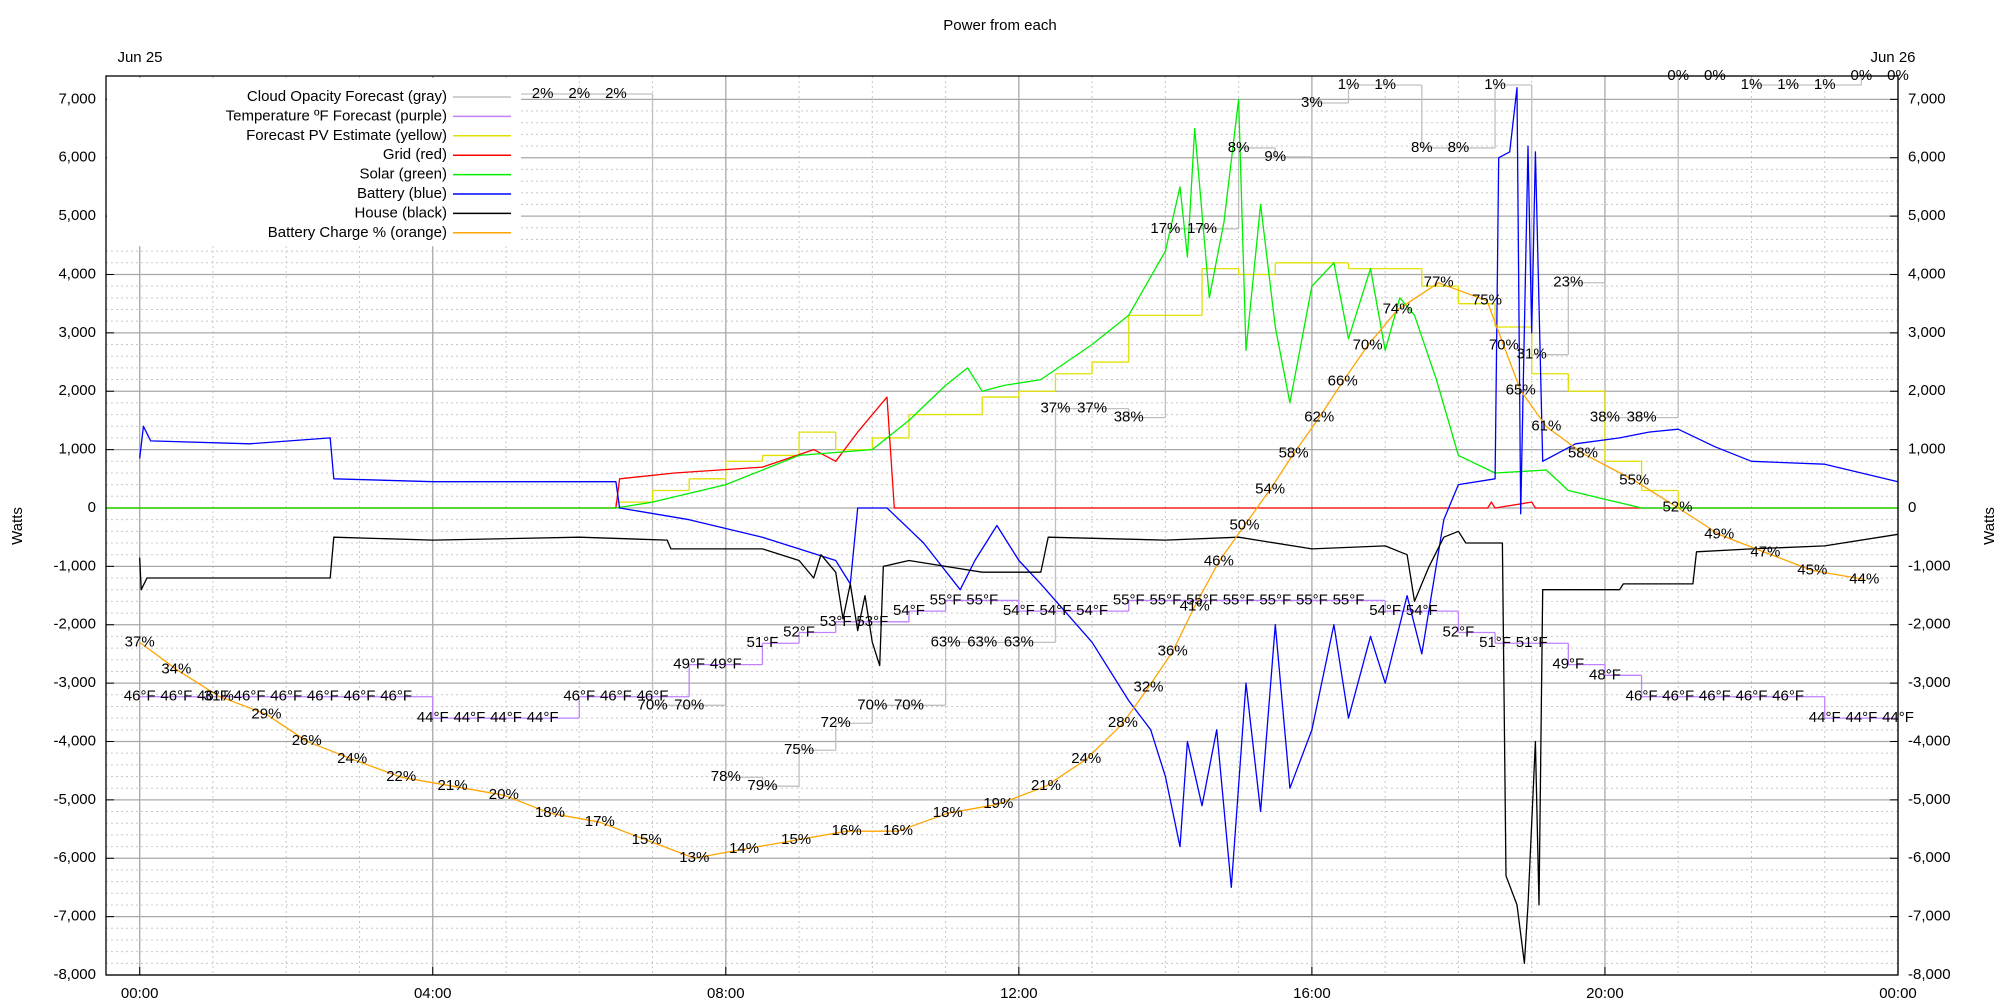 The height and width of the screenshot is (1000, 2000). What do you see at coordinates (1677, 506) in the screenshot?
I see `data-label: 52%` at bounding box center [1677, 506].